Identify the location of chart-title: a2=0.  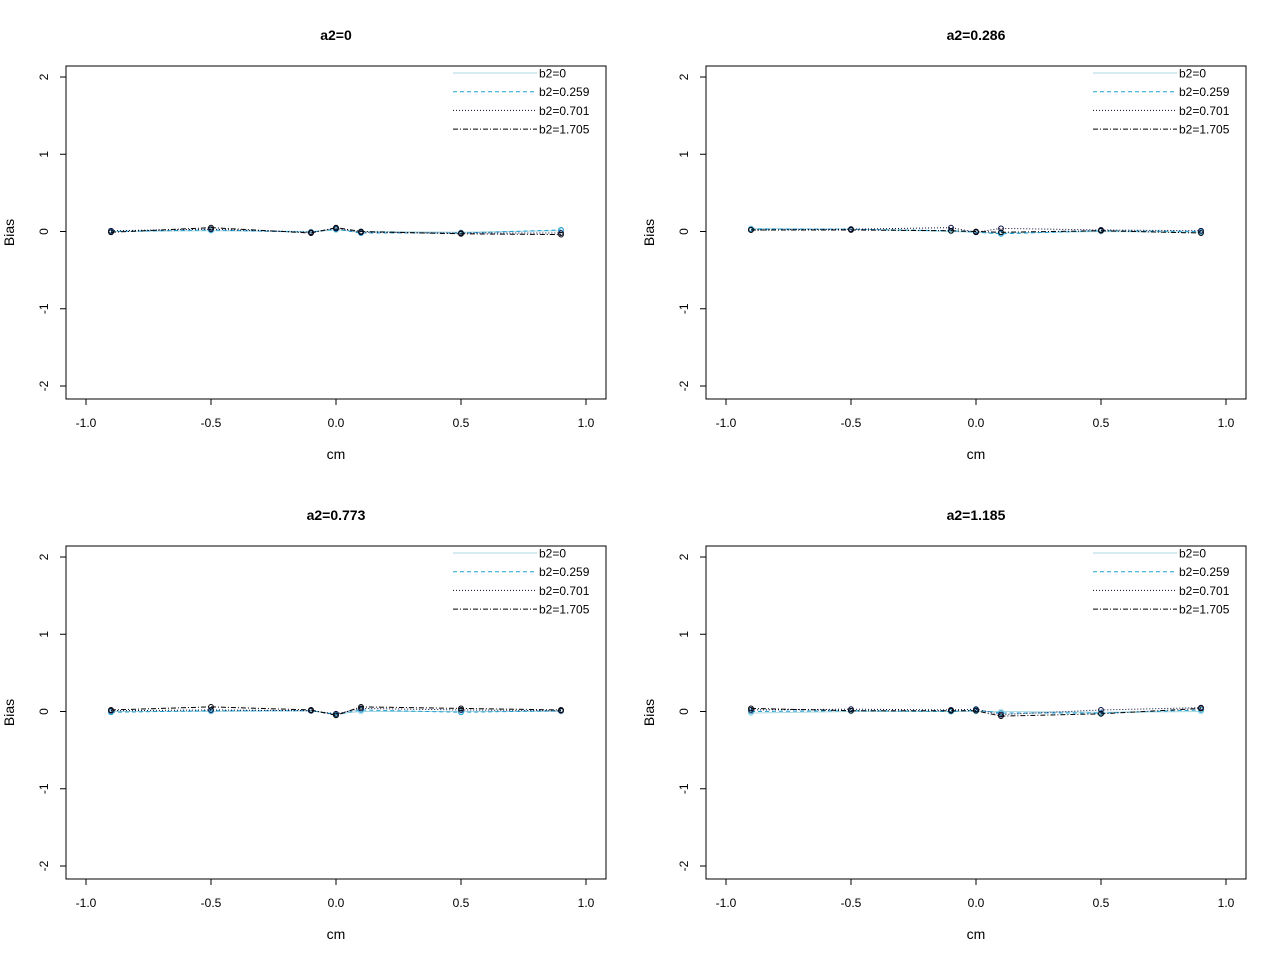
(336, 35).